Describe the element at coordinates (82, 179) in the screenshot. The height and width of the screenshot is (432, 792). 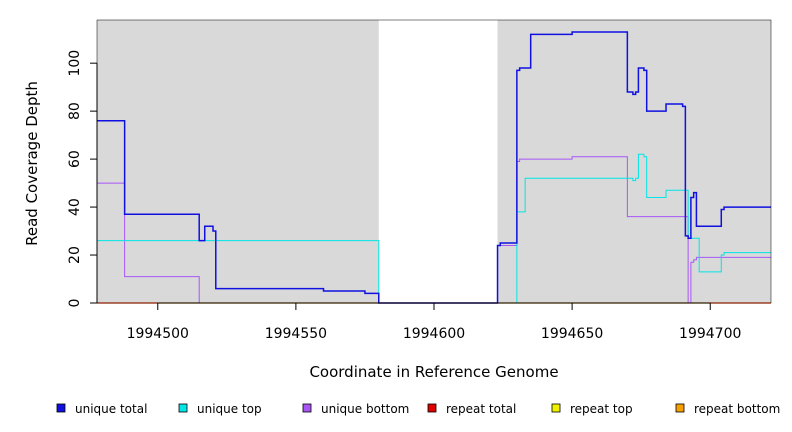
I see `y-axis: 0 20 40 60 80 100` at that location.